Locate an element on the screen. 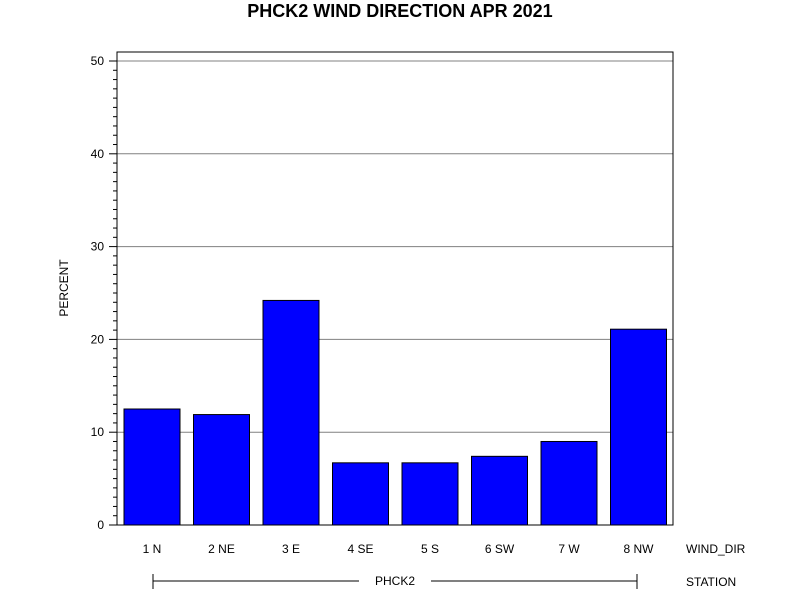  x-tick-label: 1 N is located at coordinates (152, 549).